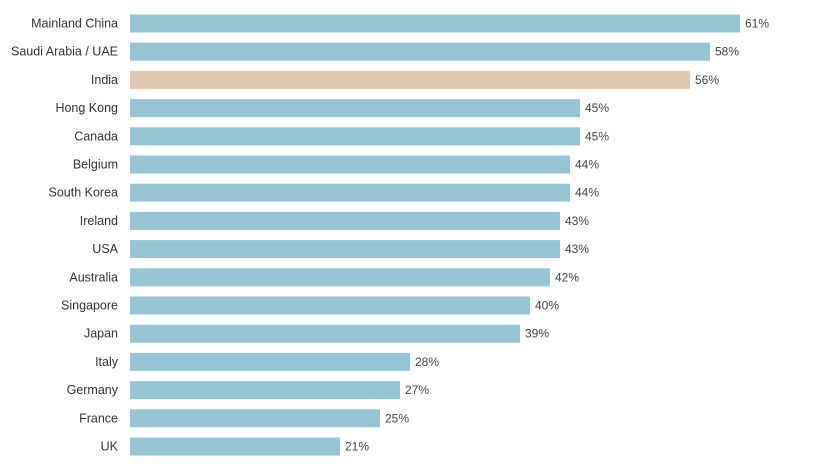  I want to click on value-label-canada: 45%, so click(597, 136).